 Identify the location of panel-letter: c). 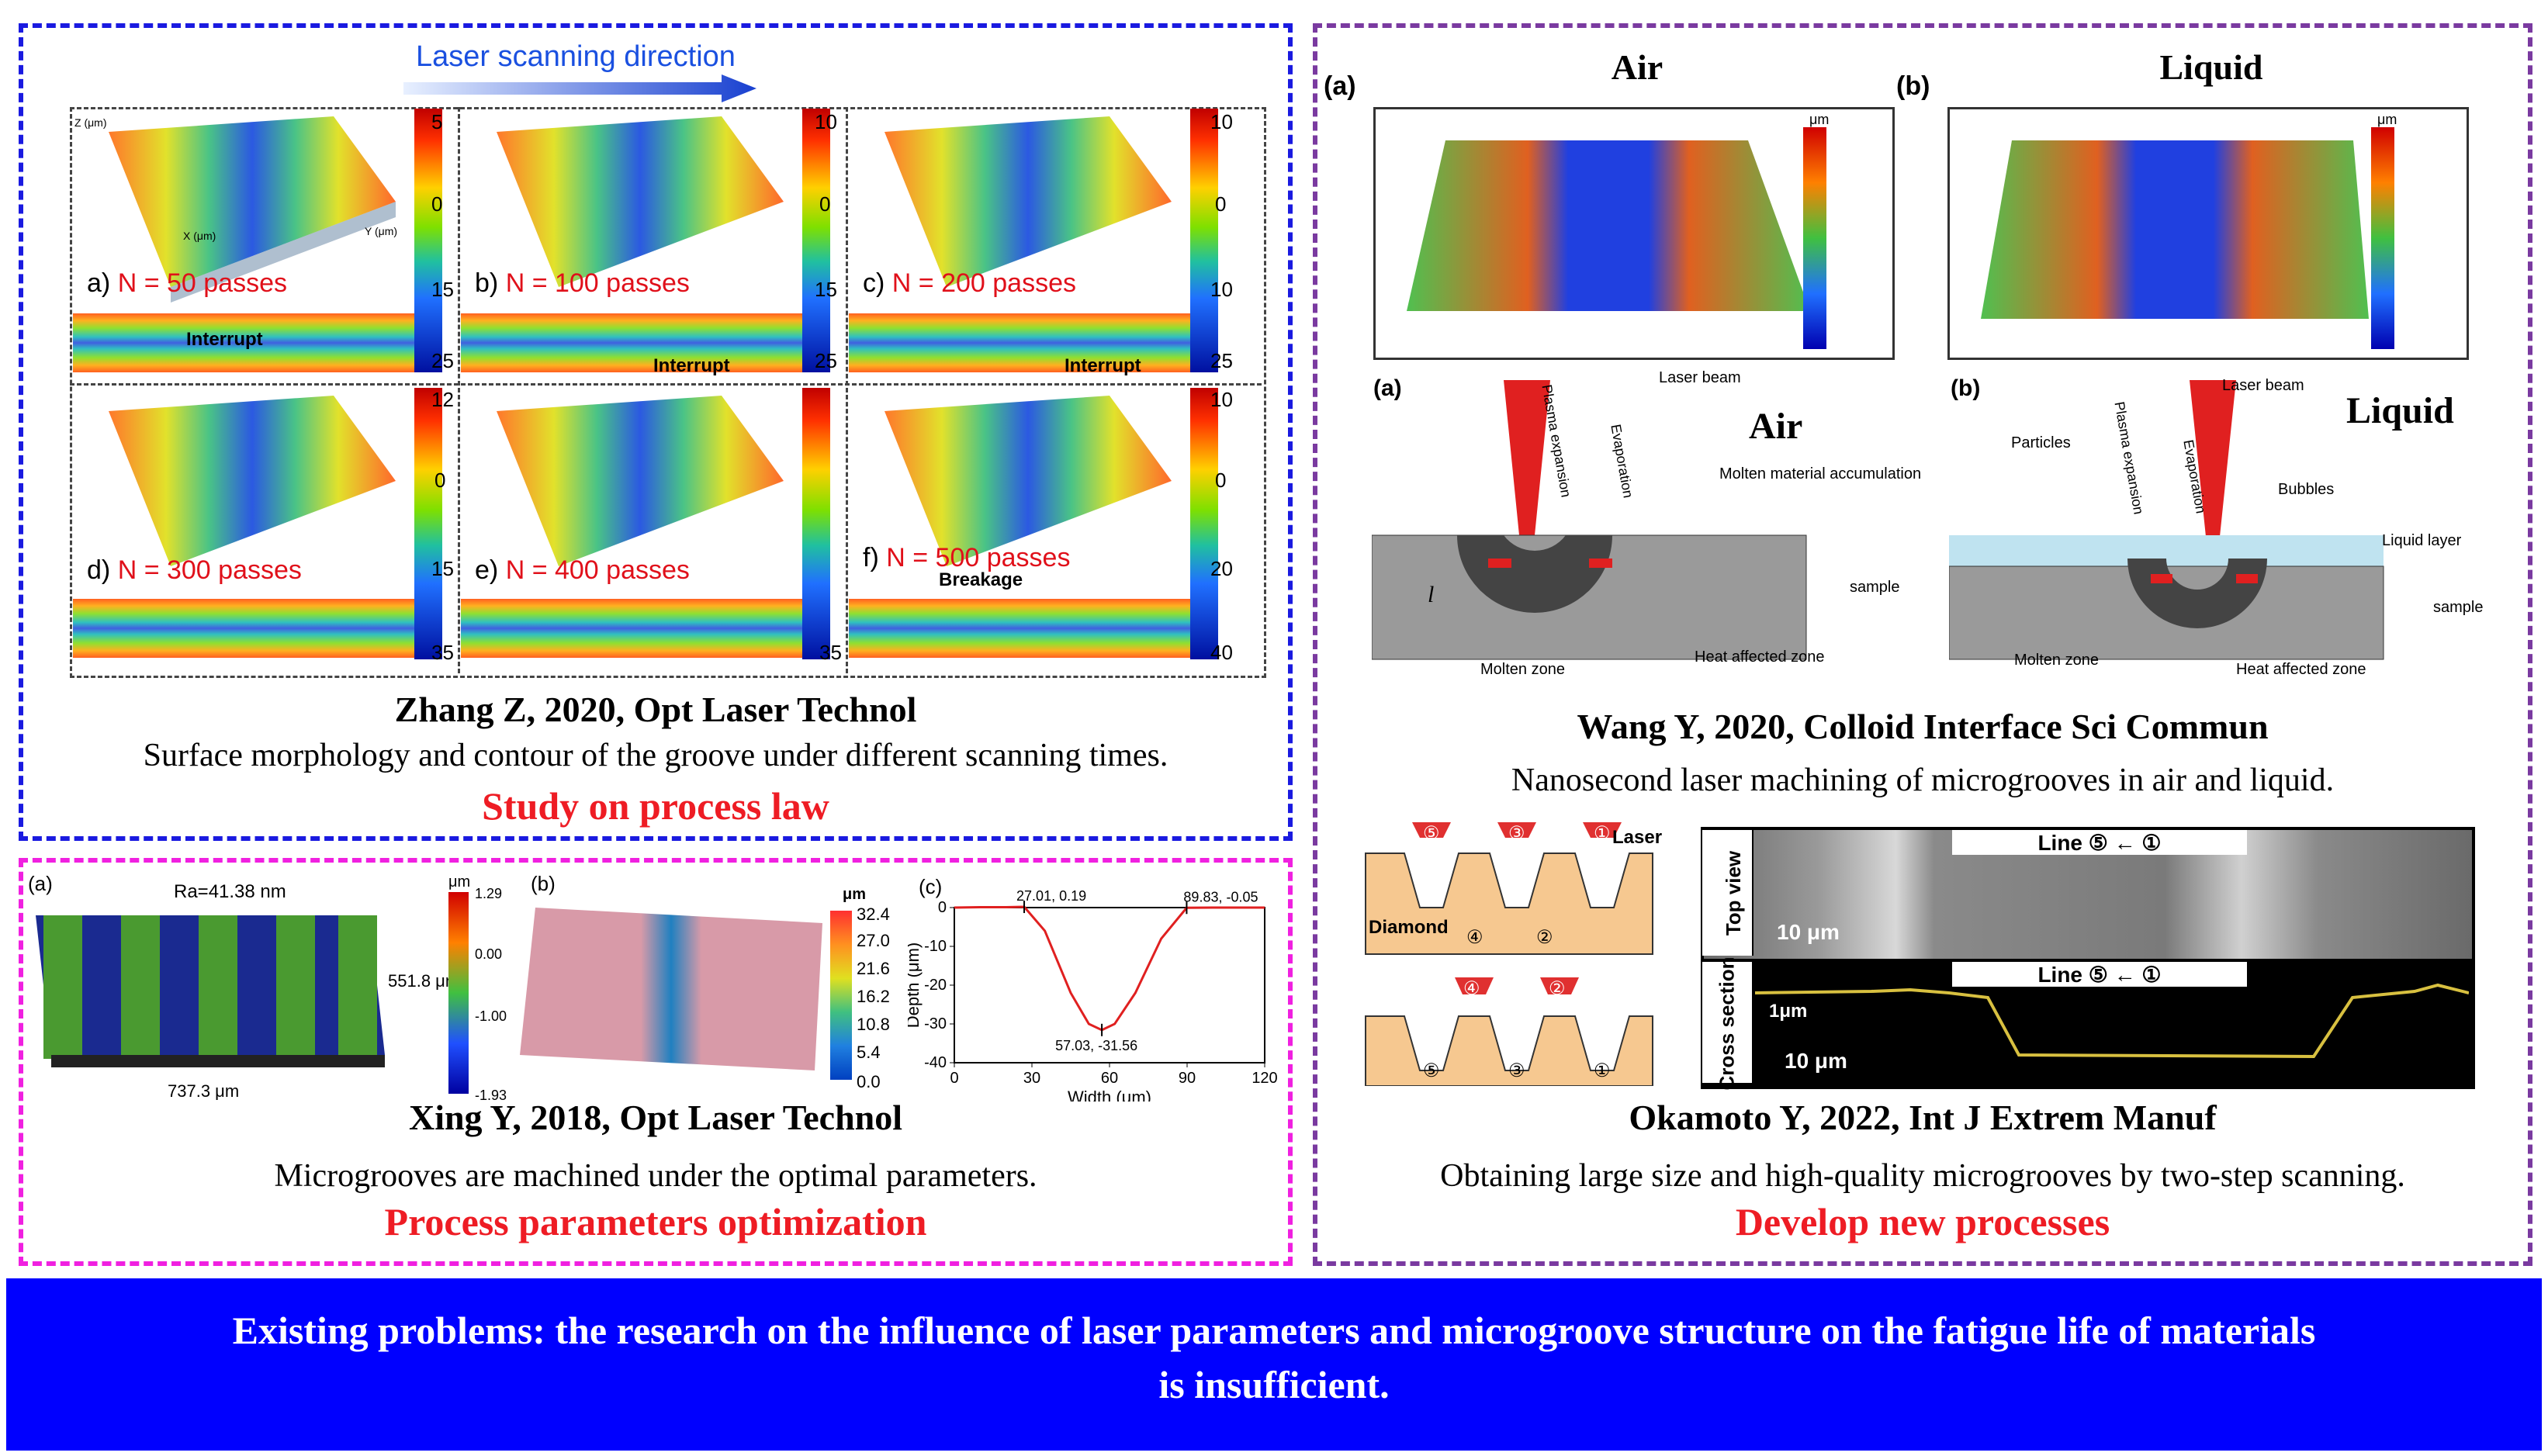
(874, 283).